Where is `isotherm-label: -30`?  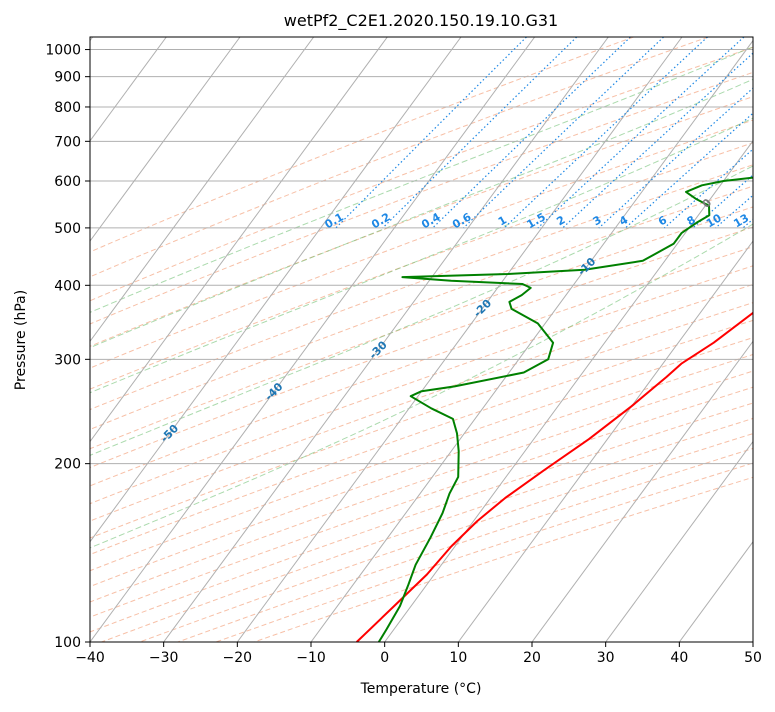
isotherm-label: -30 is located at coordinates (378, 349).